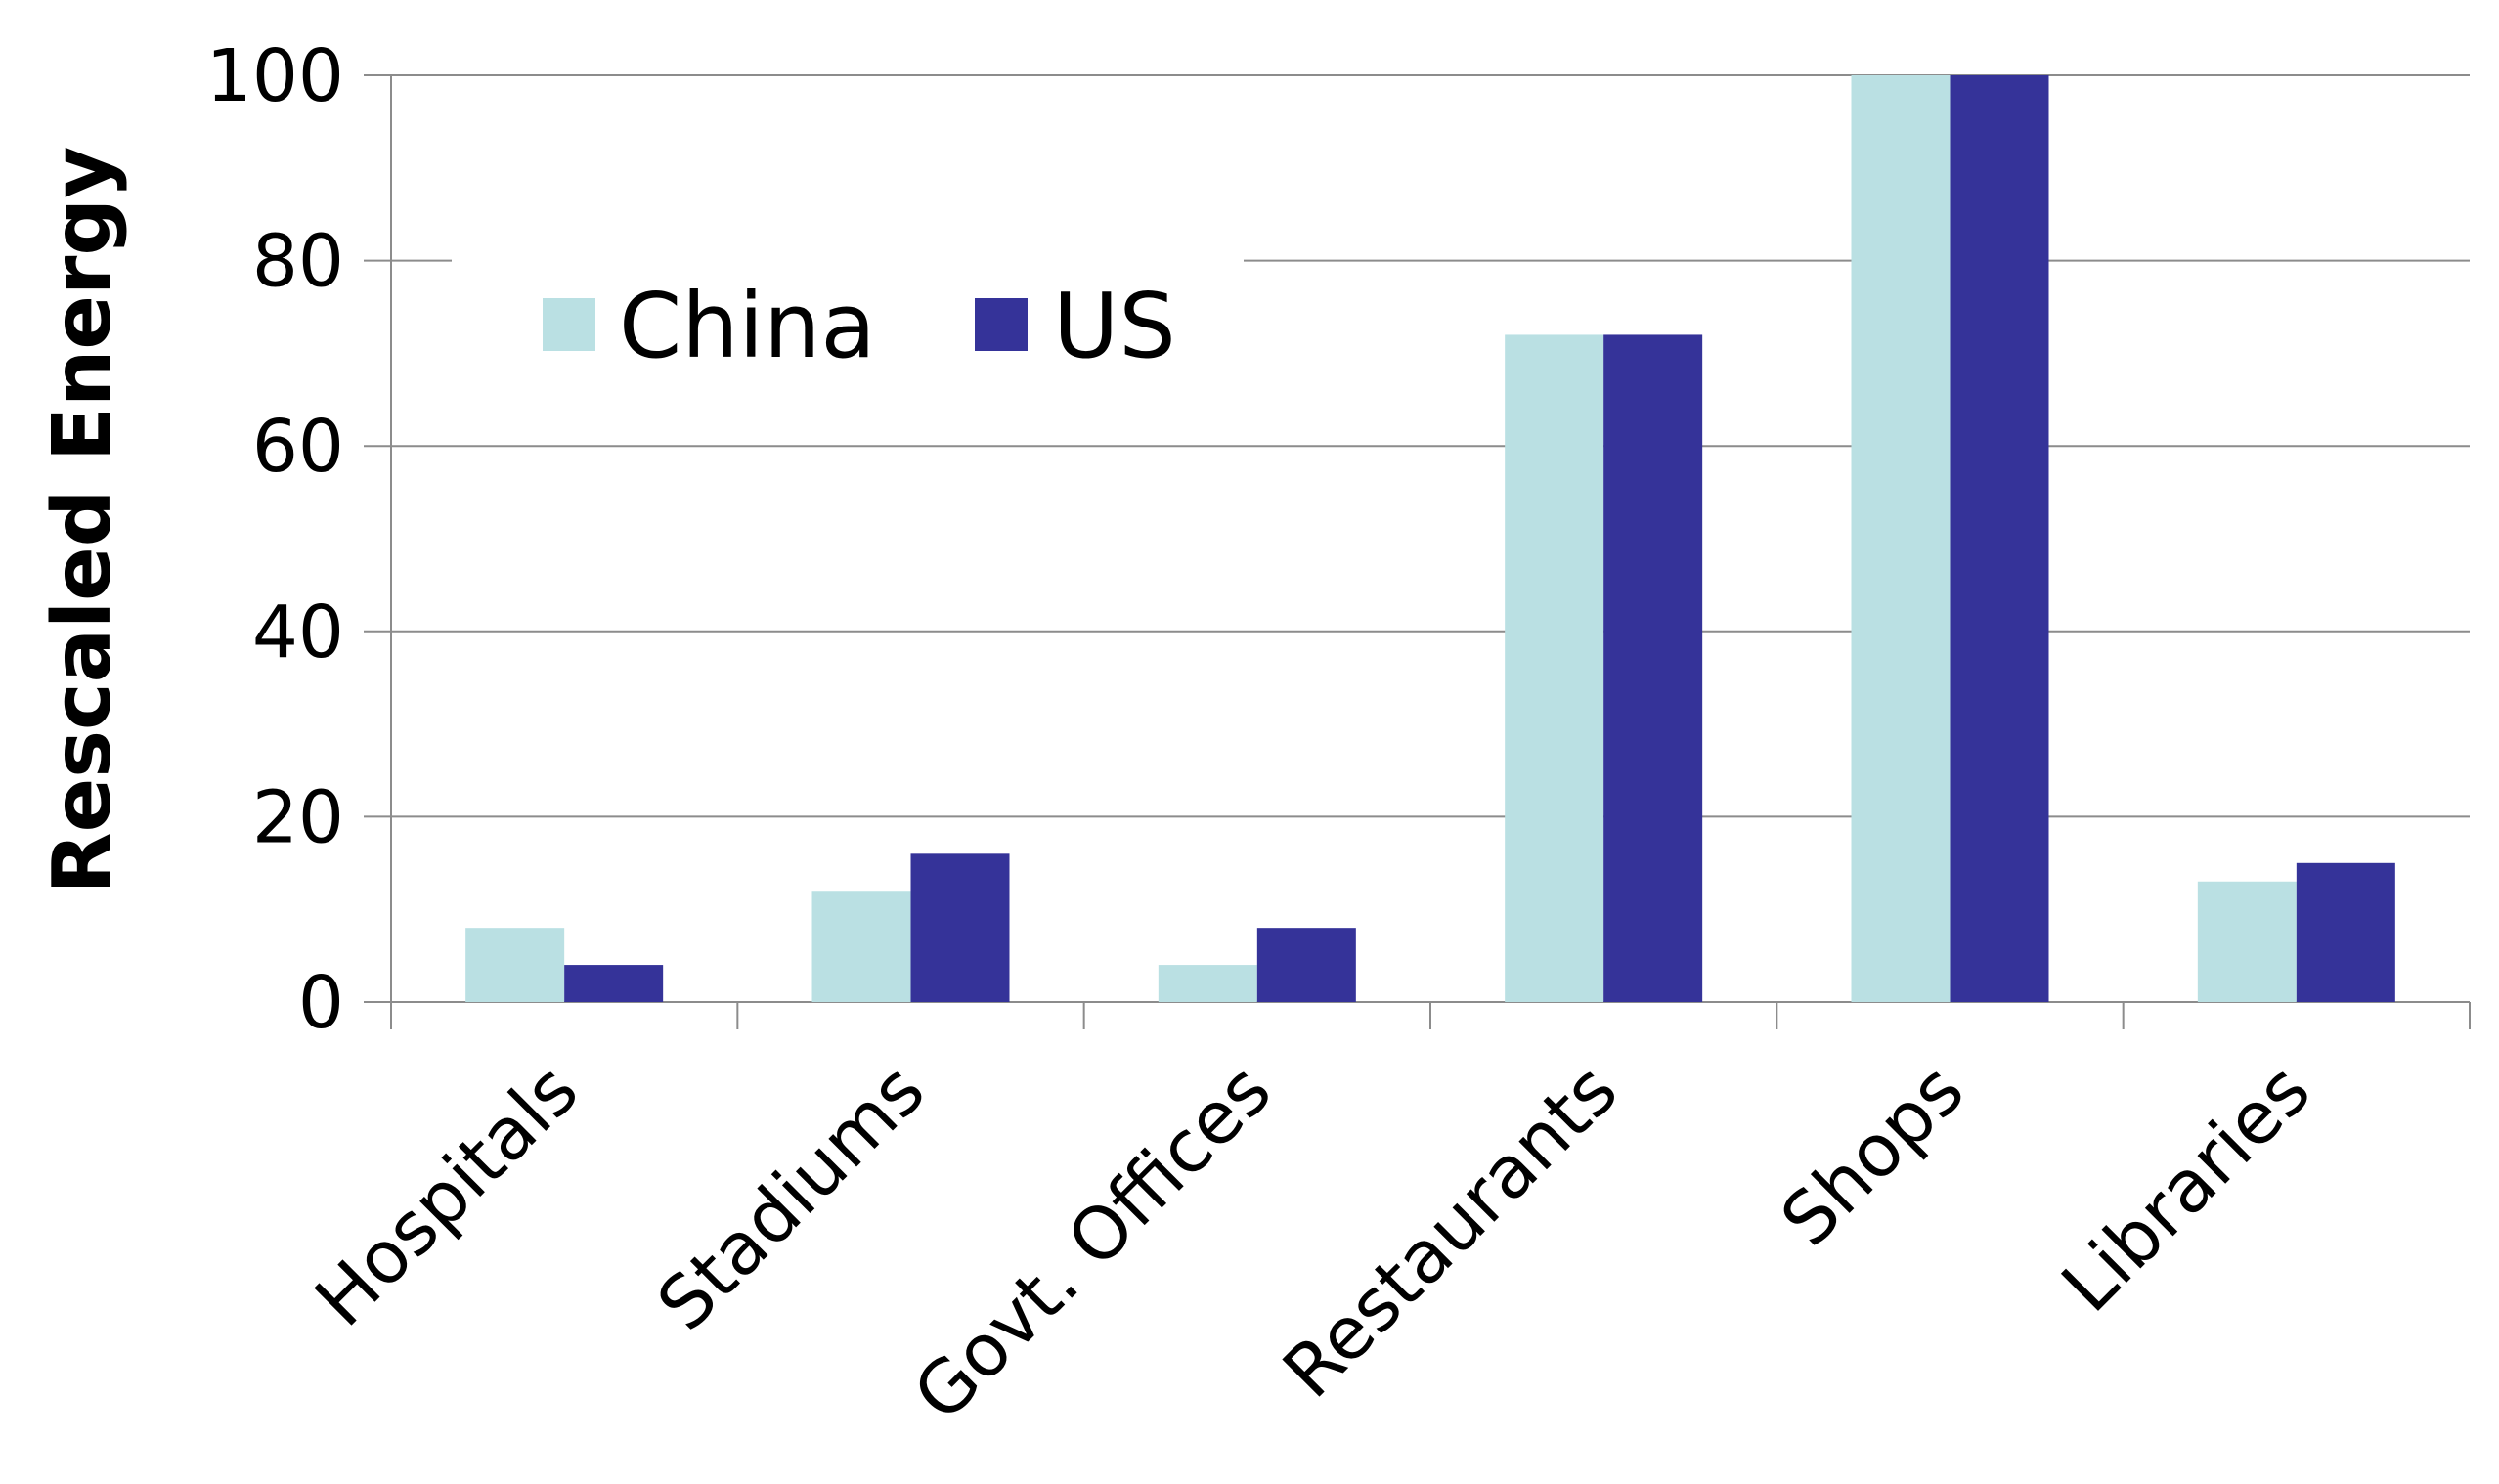 The image size is (2499, 1484). What do you see at coordinates (298, 632) in the screenshot?
I see `y-tick-label: 40` at bounding box center [298, 632].